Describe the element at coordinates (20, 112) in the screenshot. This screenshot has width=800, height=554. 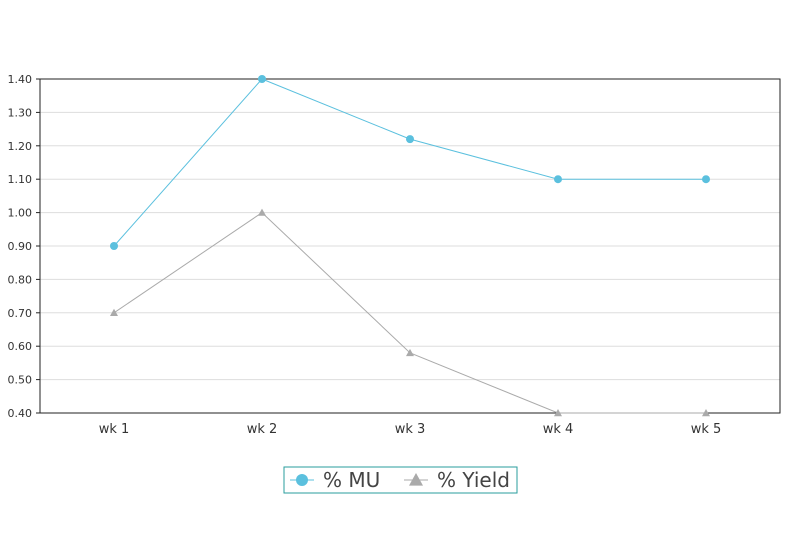
I see `y-tick-label: 1.30` at that location.